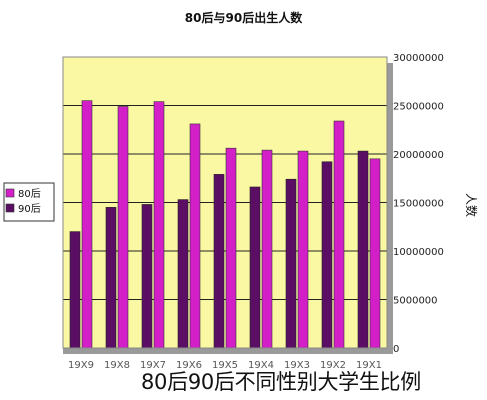  What do you see at coordinates (418, 204) in the screenshot?
I see `y-tick-label: 15000000` at bounding box center [418, 204].